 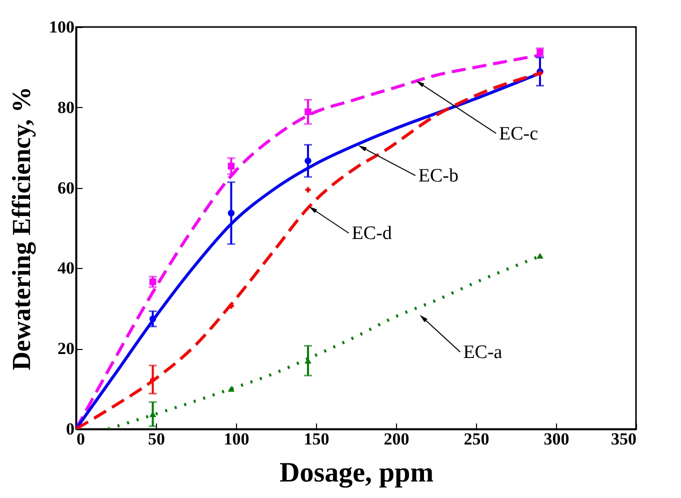 I want to click on y-tick-label: 100, so click(x=61, y=27).